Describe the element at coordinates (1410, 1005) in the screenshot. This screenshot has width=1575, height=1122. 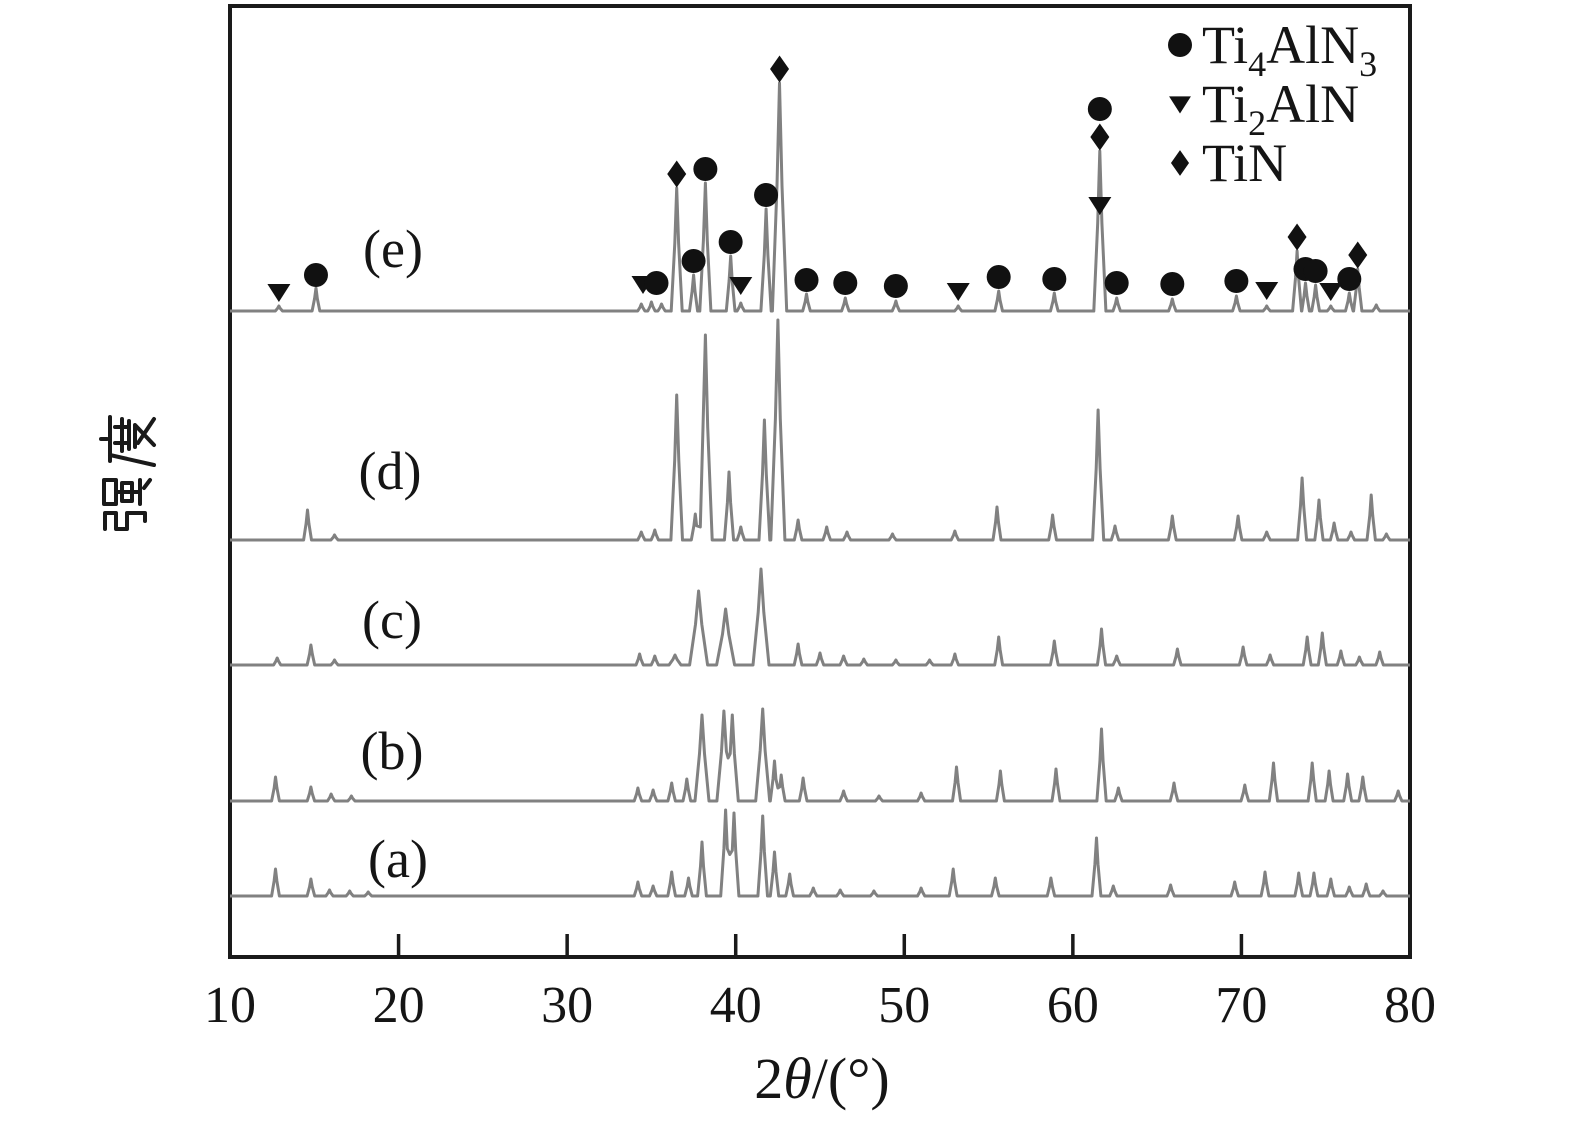
I see `x-tick-label: 80` at that location.